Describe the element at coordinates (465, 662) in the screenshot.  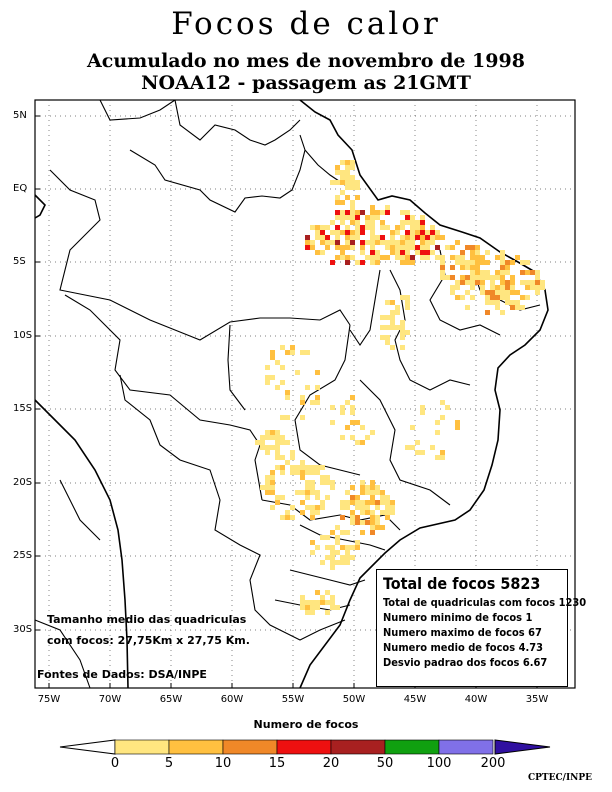
I see `stats-row: Desvio padrao dos focos 6.67` at that location.